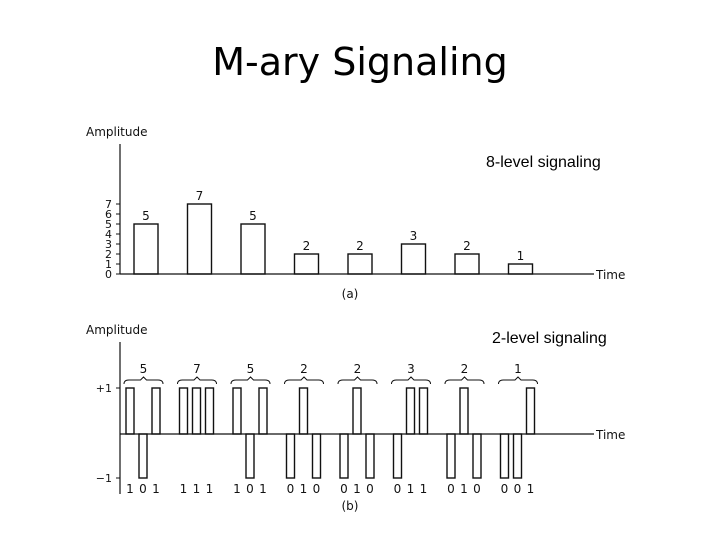 The height and width of the screenshot is (540, 720). What do you see at coordinates (414, 236) in the screenshot?
I see `panel-a-bar-label: 3` at bounding box center [414, 236].